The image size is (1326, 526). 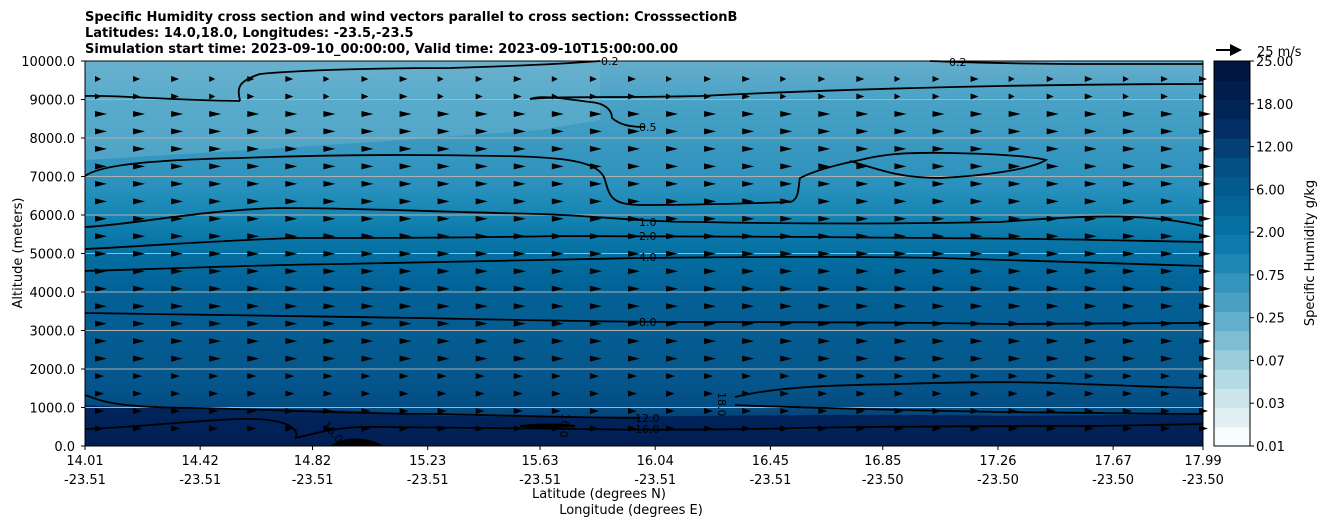 I want to click on y-axis-label: Altitude (meters), so click(x=18, y=253).